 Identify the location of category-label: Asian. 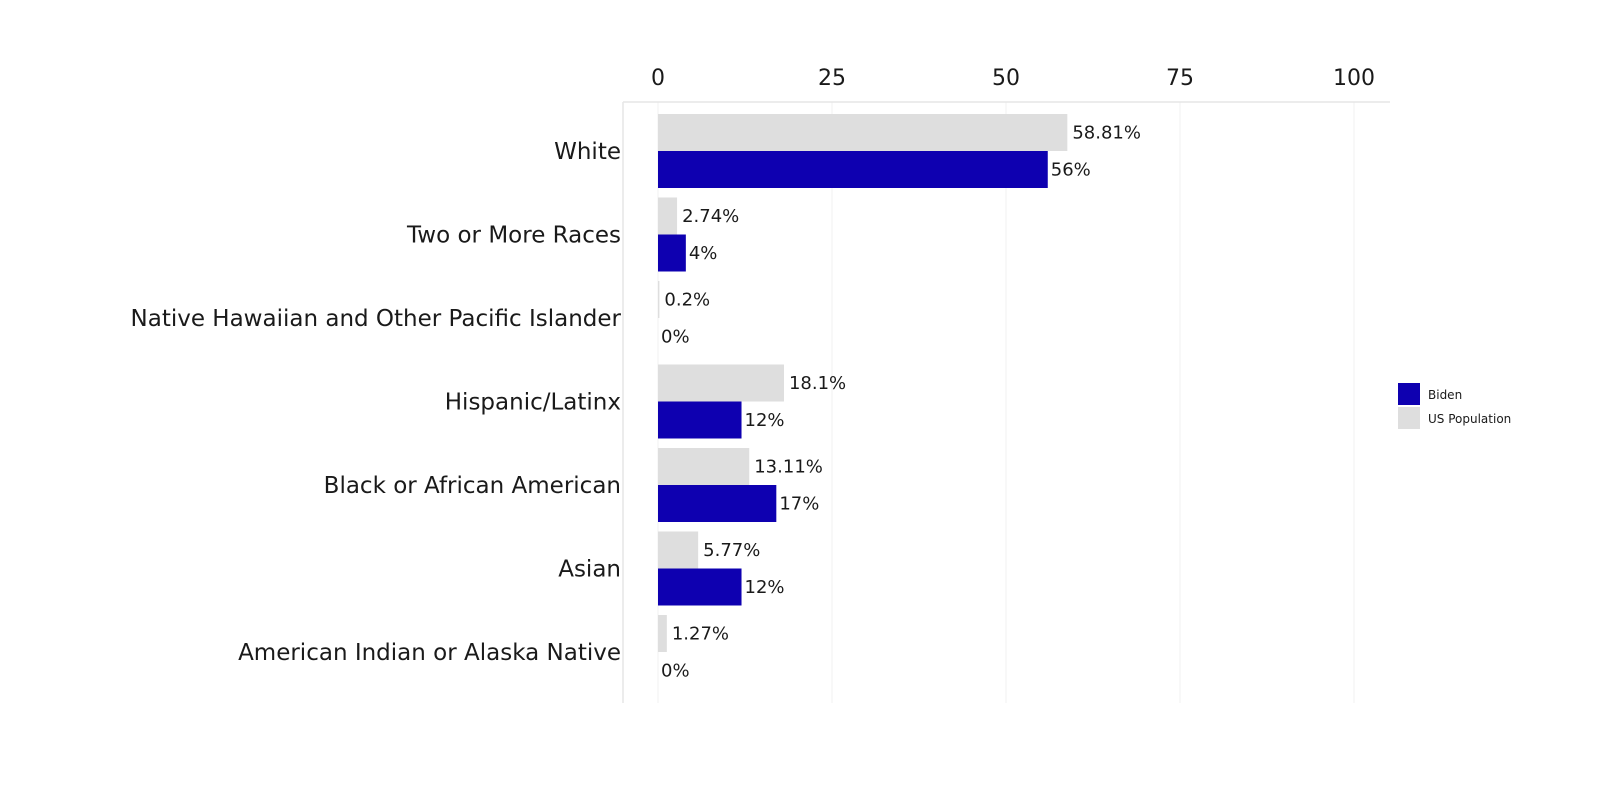
(589, 570).